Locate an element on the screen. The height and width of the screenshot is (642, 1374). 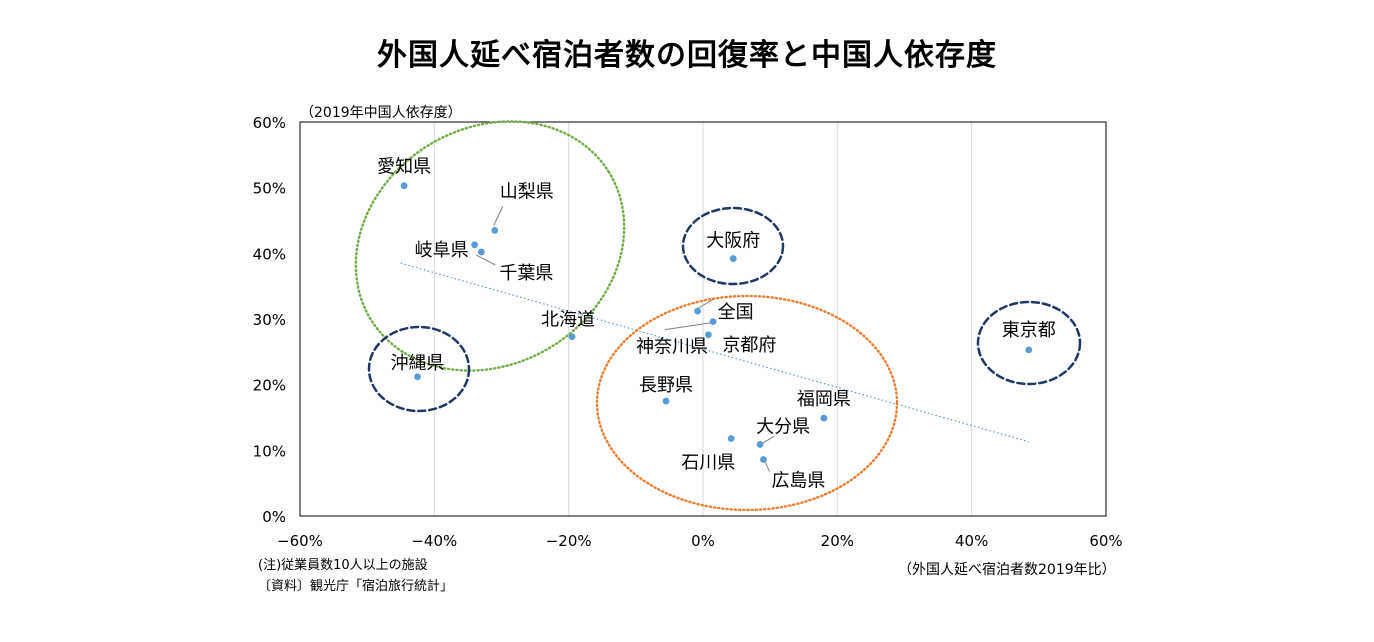
data-label: 東京都 is located at coordinates (1029, 330).